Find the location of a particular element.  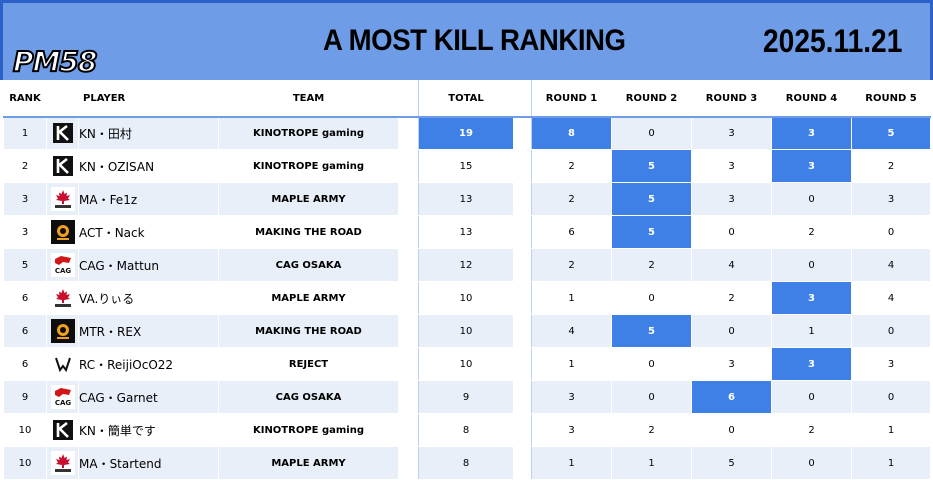

cag-icon: CAG is located at coordinates (62, 397).